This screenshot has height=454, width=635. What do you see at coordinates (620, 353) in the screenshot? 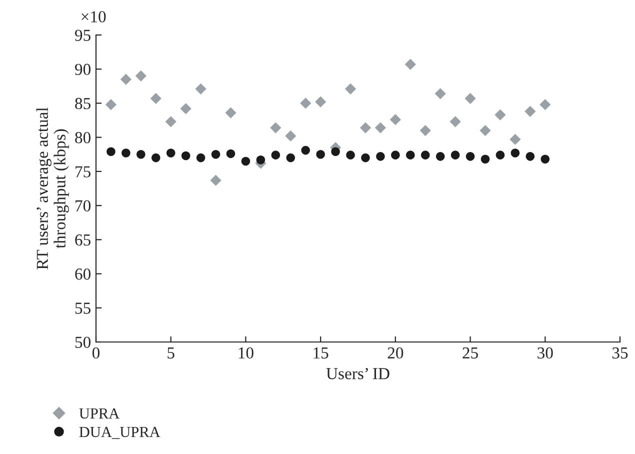
I see `x-tick-label: 35` at bounding box center [620, 353].